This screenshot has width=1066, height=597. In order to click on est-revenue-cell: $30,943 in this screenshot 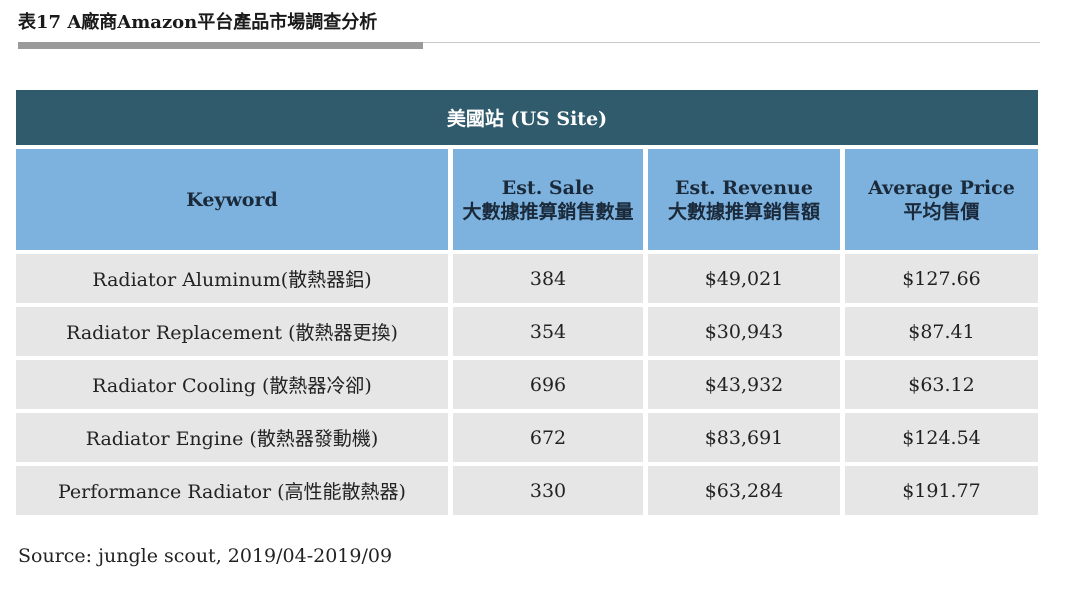, I will do `click(744, 331)`.